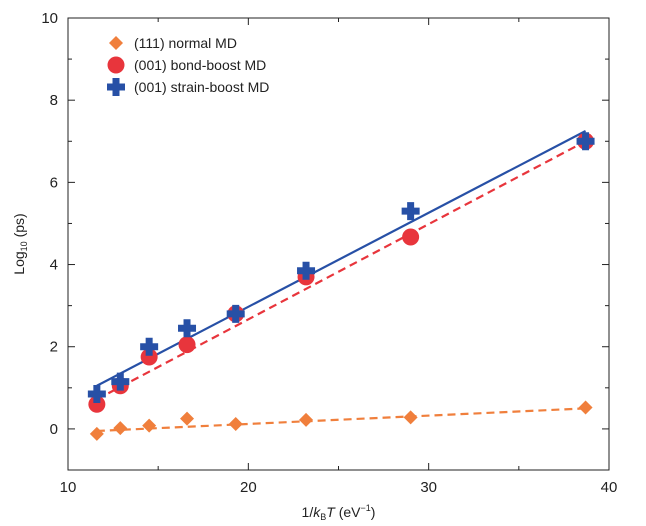  What do you see at coordinates (54, 100) in the screenshot?
I see `y-tick-label: 8` at bounding box center [54, 100].